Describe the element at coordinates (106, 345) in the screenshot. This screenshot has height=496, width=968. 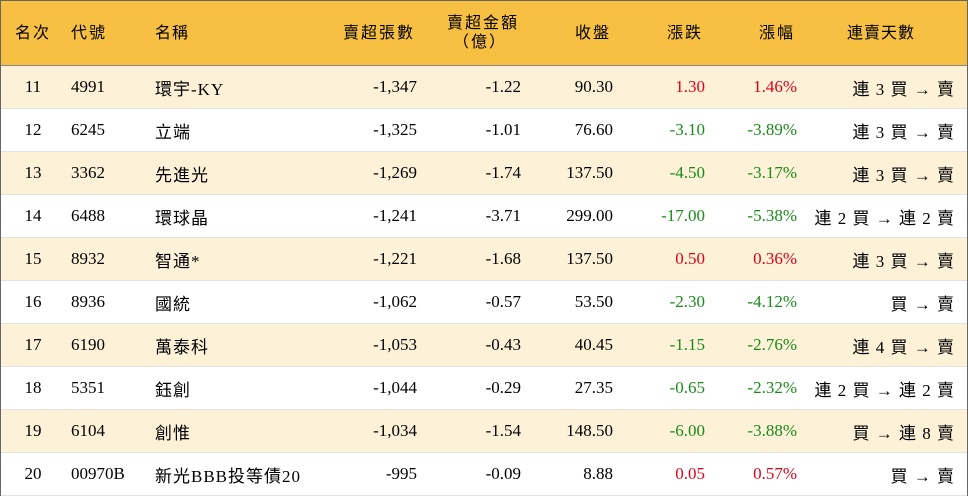
I see `stock-code-cell: 6190` at that location.